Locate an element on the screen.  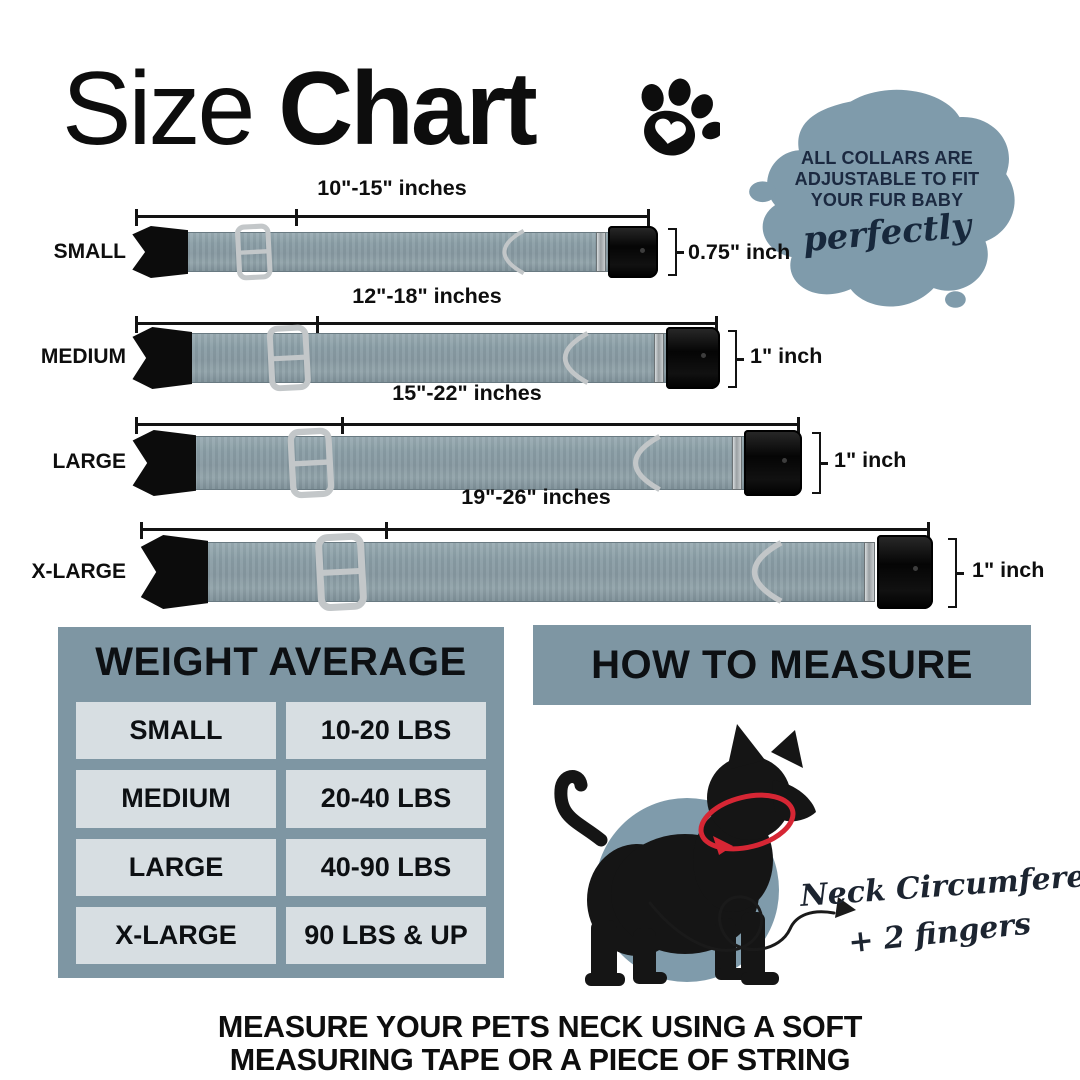
collar-range-medium: 12"-18" inches is located at coordinates (427, 296).